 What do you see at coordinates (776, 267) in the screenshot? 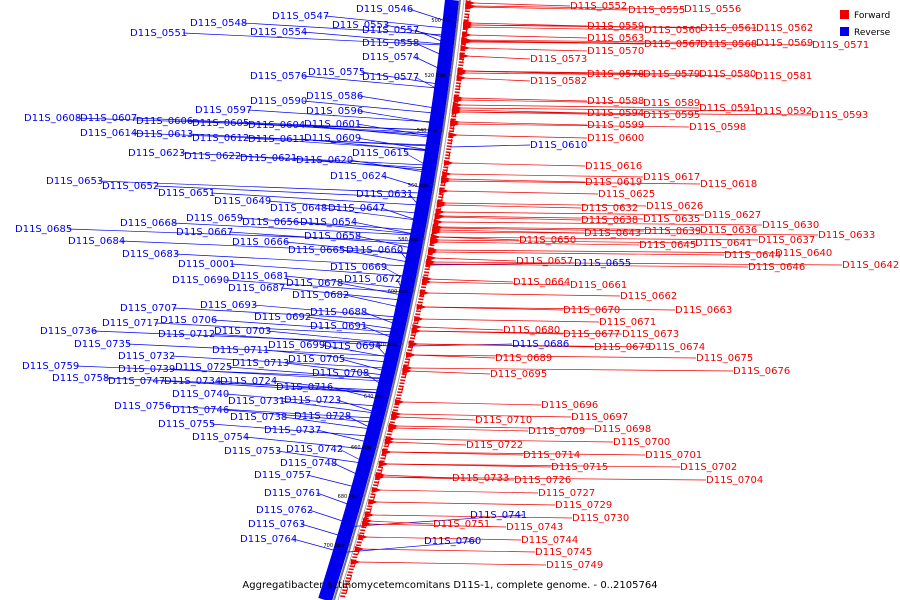
I see `forward-feature-label: D11S_0646` at bounding box center [776, 267].